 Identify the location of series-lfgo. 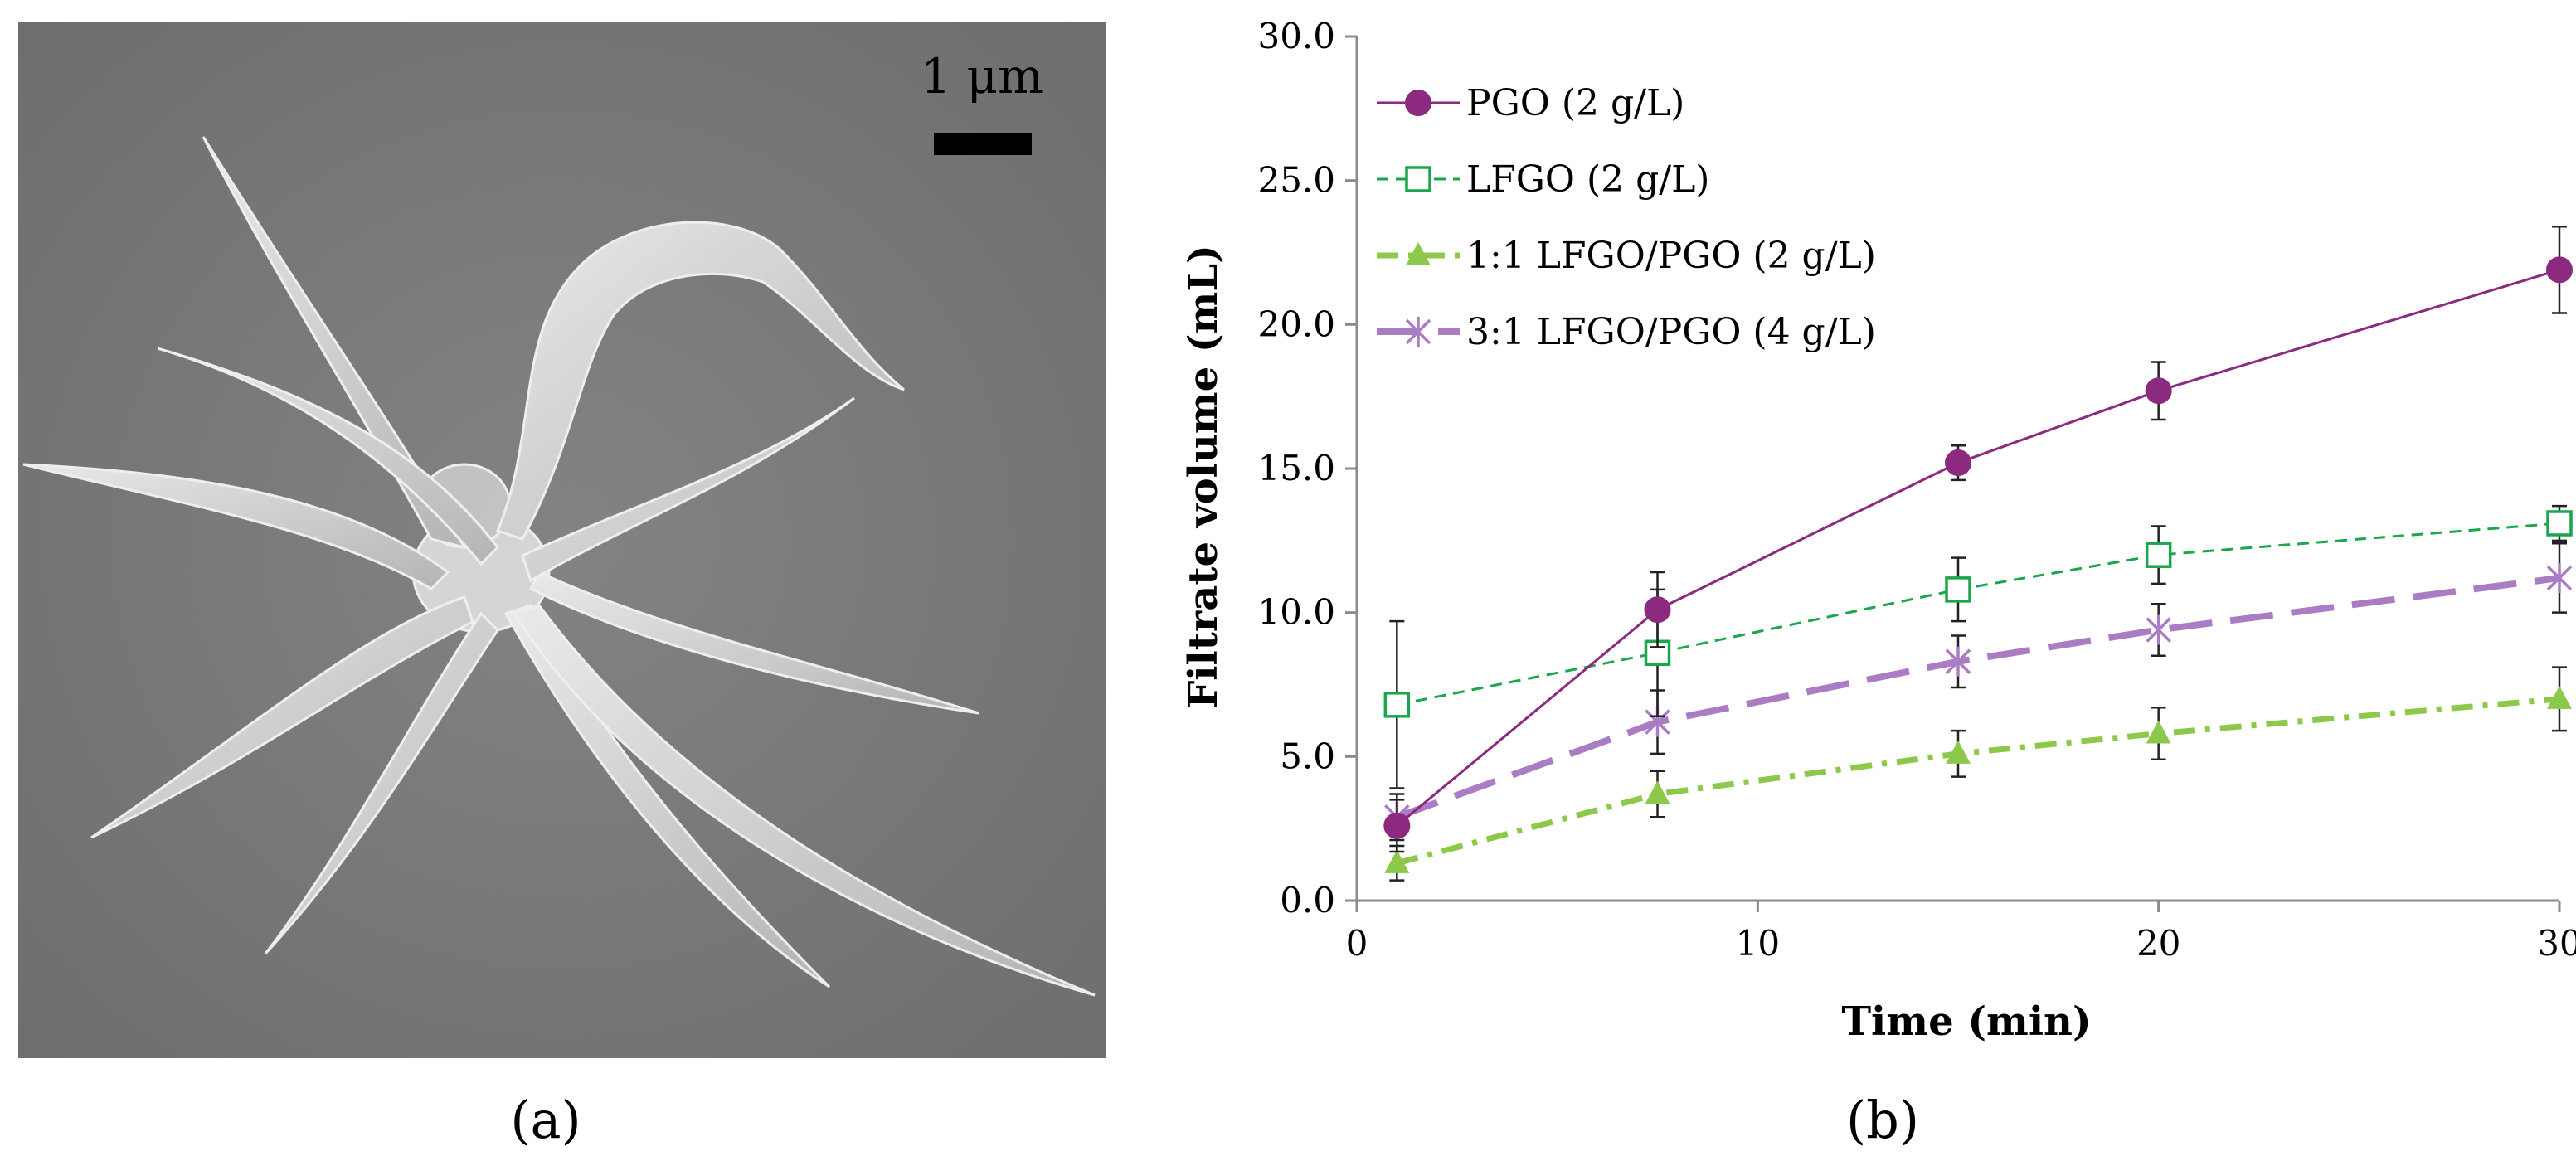
(1978, 646).